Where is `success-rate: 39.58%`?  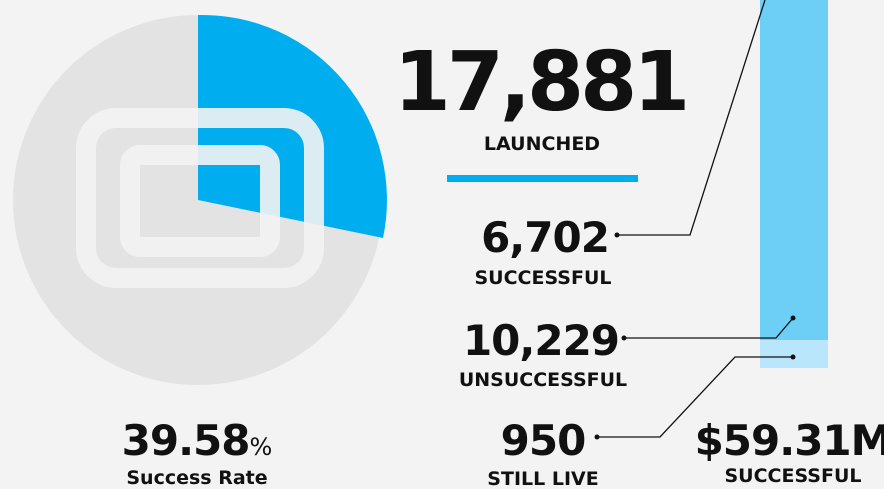
success-rate: 39.58% is located at coordinates (197, 440).